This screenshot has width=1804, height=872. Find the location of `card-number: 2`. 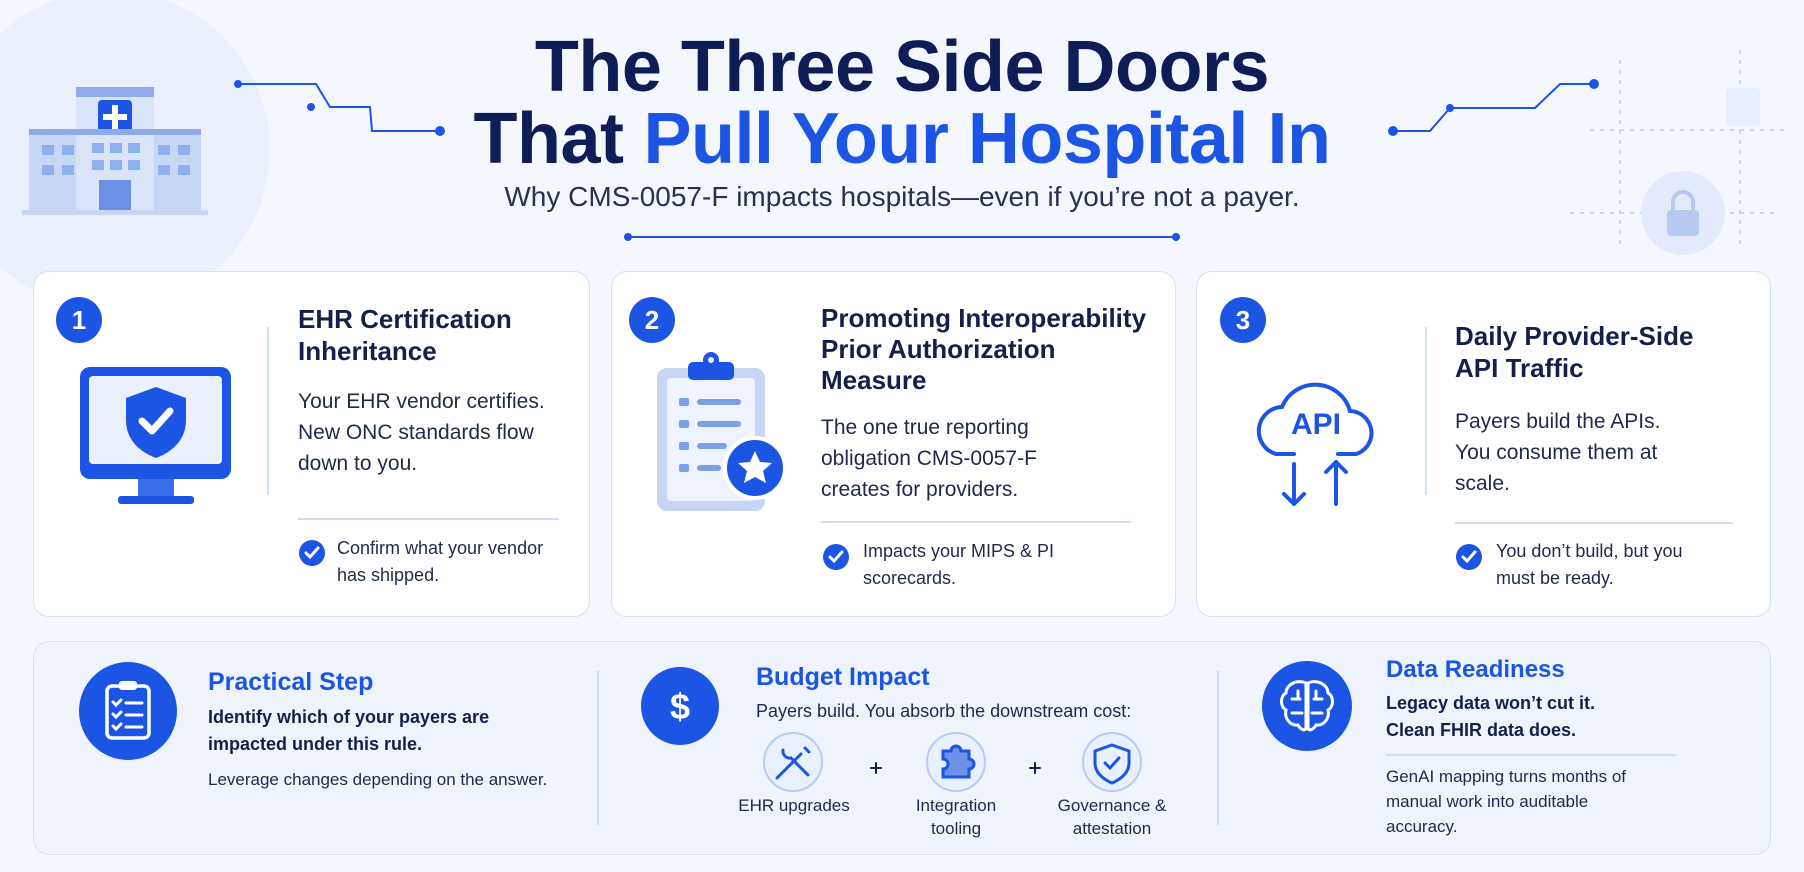

card-number: 2 is located at coordinates (652, 320).